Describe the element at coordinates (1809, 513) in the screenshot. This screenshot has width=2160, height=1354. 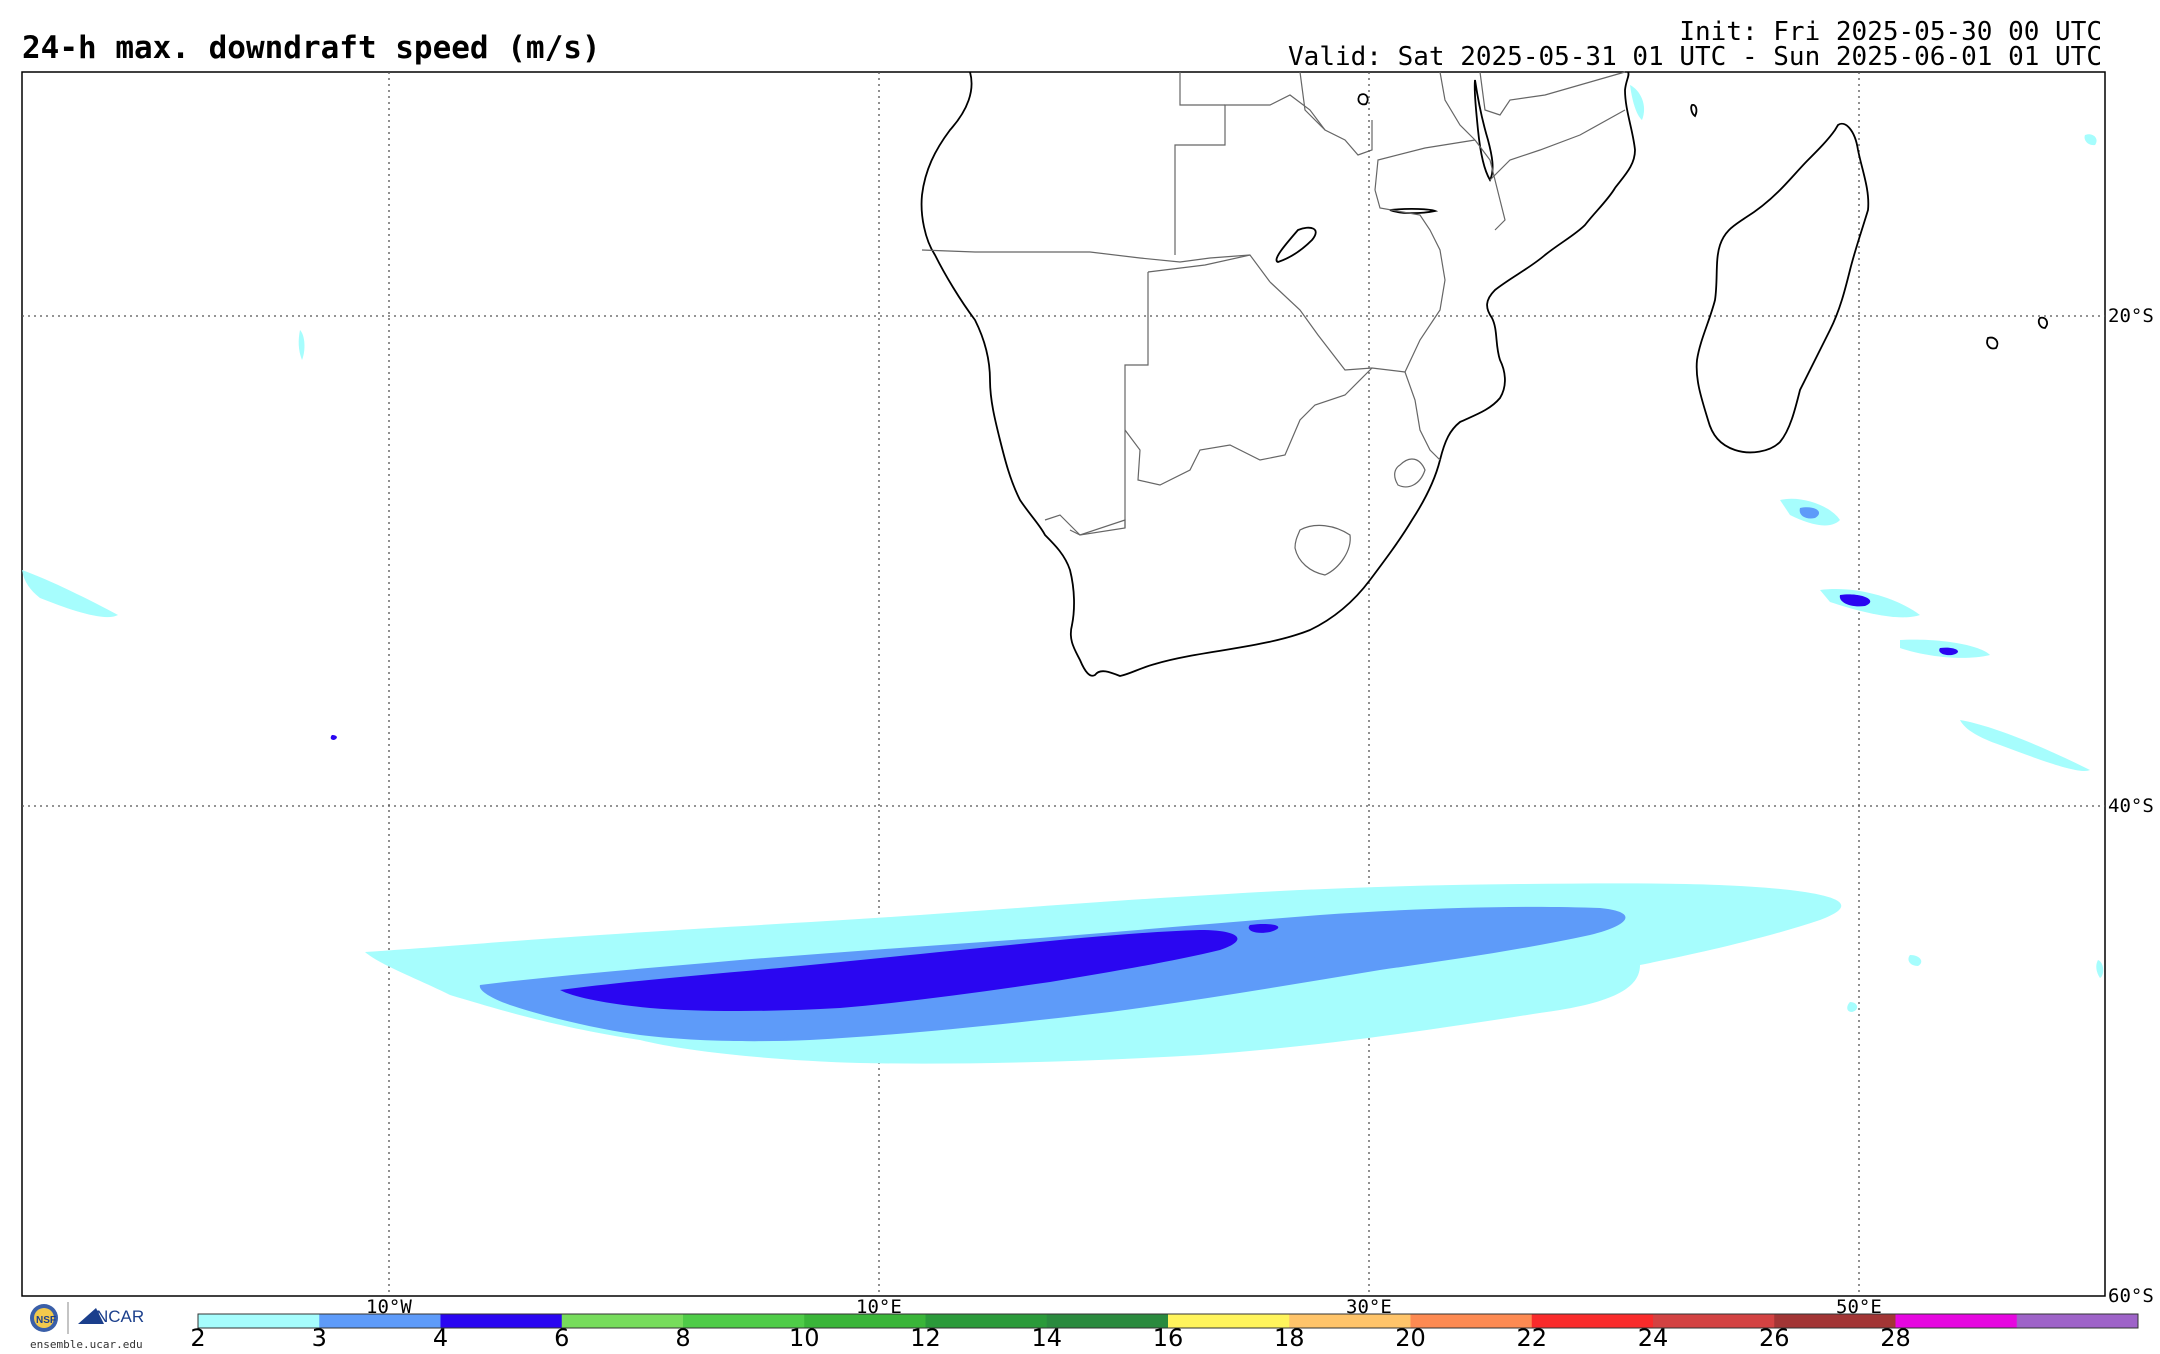
I see `field-streak-e2` at that location.